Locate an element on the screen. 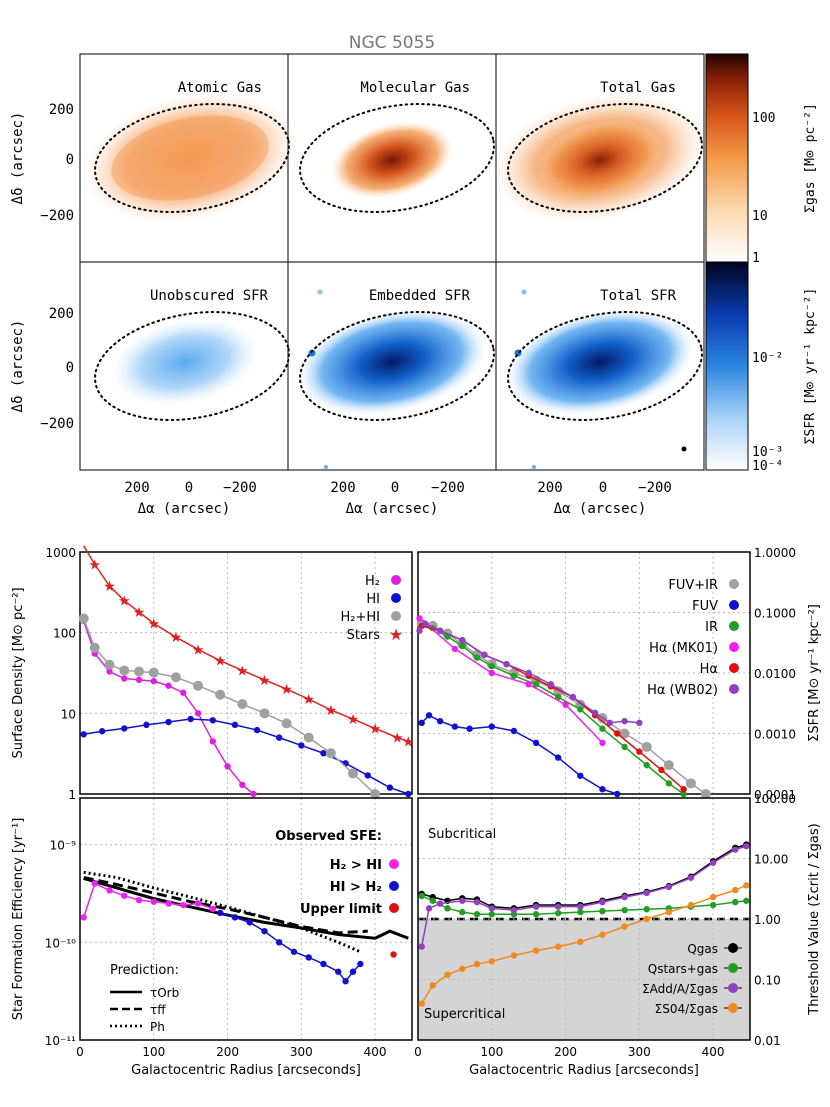 The image size is (830, 1107). cbar-gas-tick: 10 is located at coordinates (760, 216).